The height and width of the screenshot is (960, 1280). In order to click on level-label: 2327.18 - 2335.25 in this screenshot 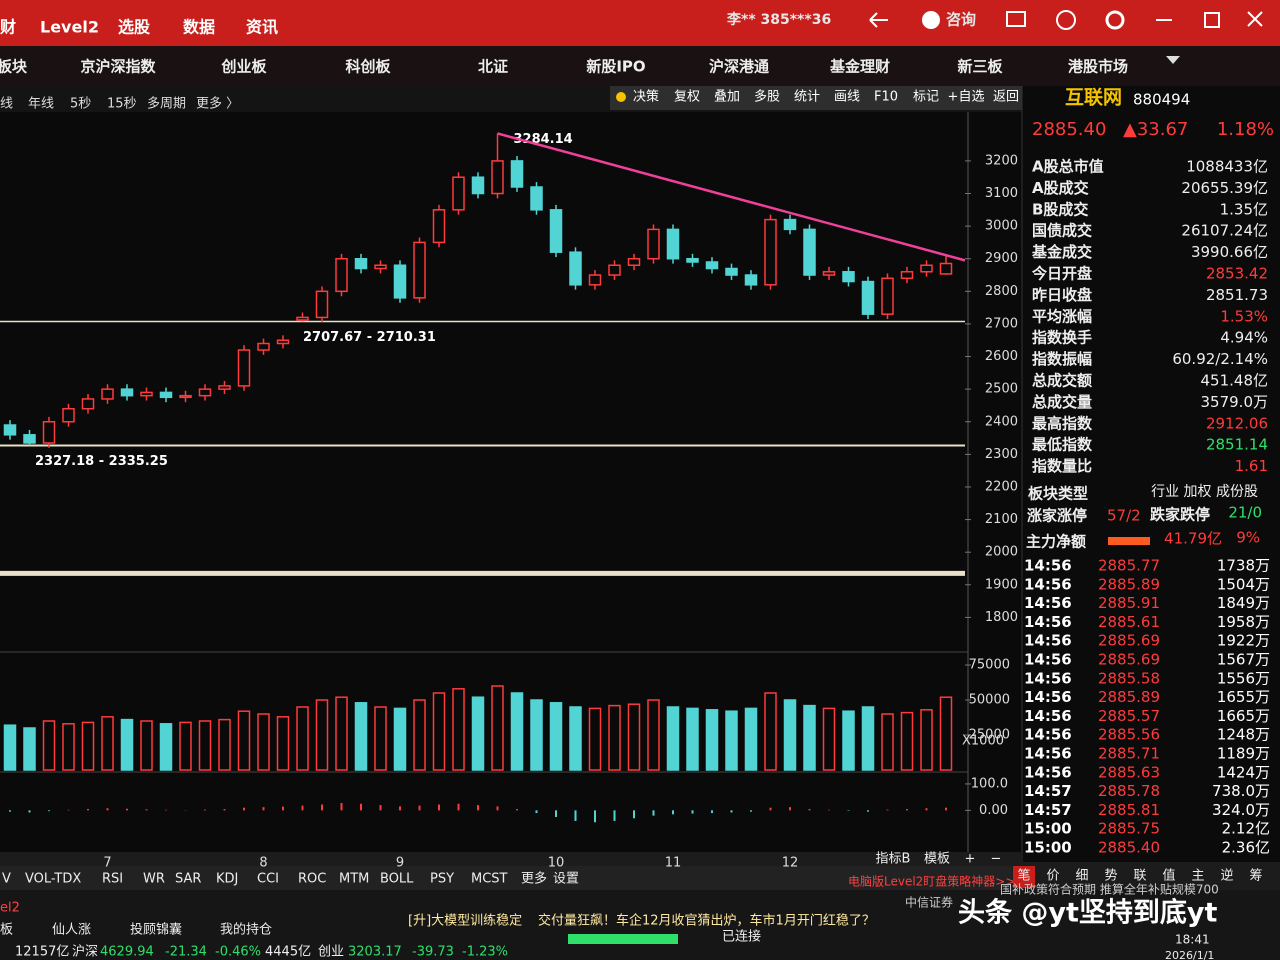, I will do `click(101, 461)`.